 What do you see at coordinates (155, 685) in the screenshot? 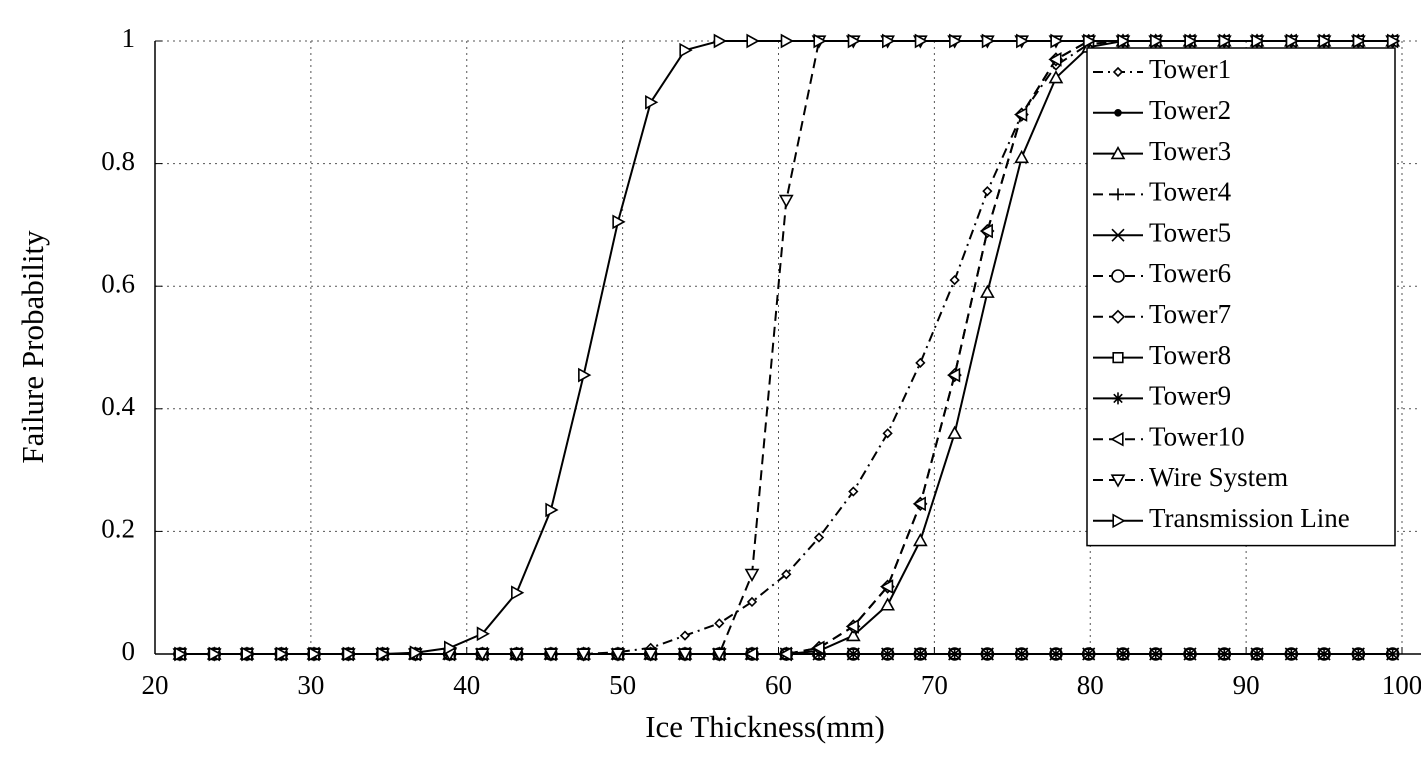
I see `x-tick-label: 20` at bounding box center [155, 685].